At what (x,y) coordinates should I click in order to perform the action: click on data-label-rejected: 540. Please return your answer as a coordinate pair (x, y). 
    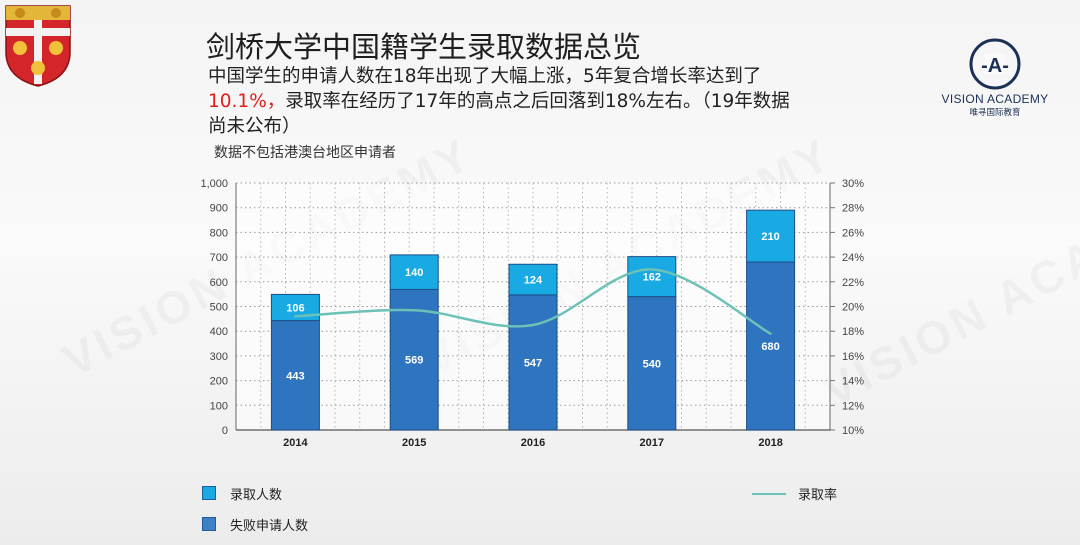
    Looking at the image, I should click on (652, 364).